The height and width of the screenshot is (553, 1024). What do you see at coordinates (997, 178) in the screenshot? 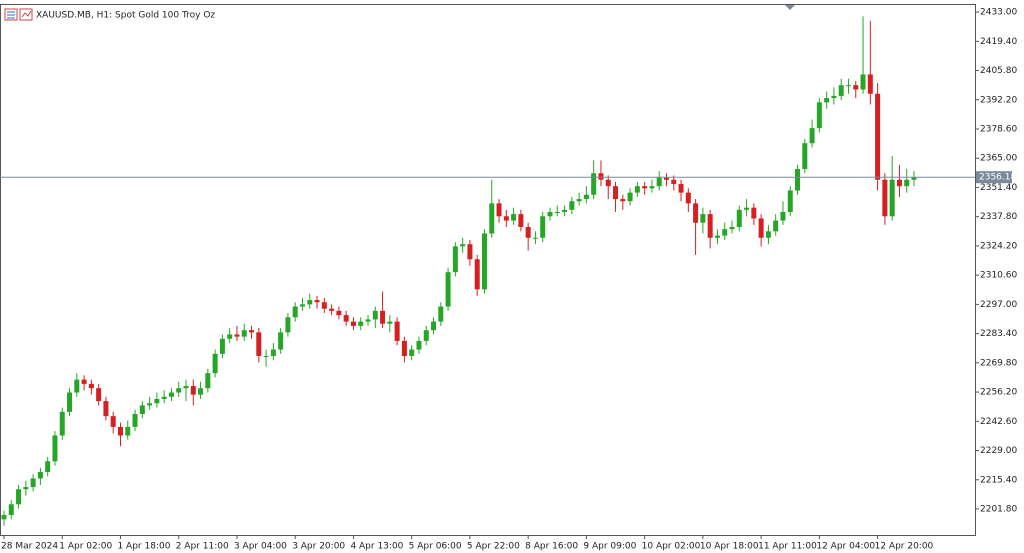
I see `current-price-label: 2356.18` at bounding box center [997, 178].